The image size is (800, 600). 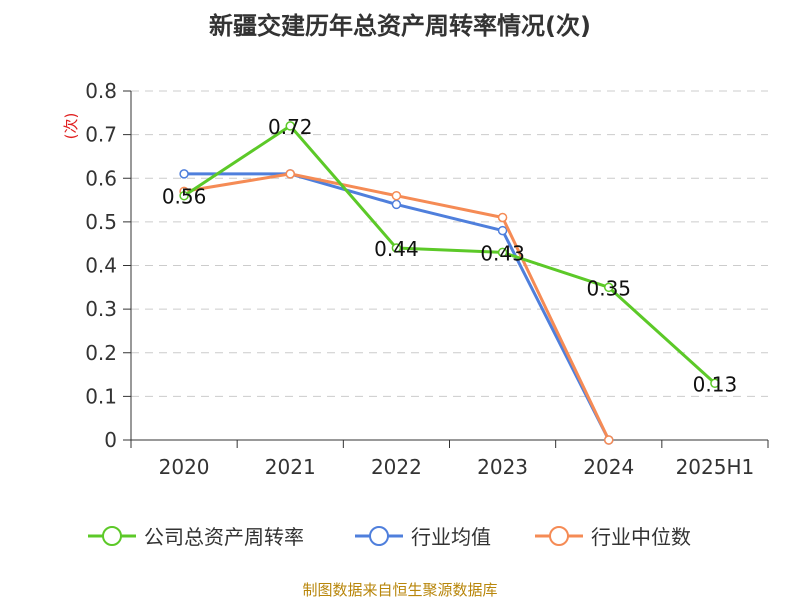 I want to click on x-tick-label: 2024, so click(x=608, y=467).